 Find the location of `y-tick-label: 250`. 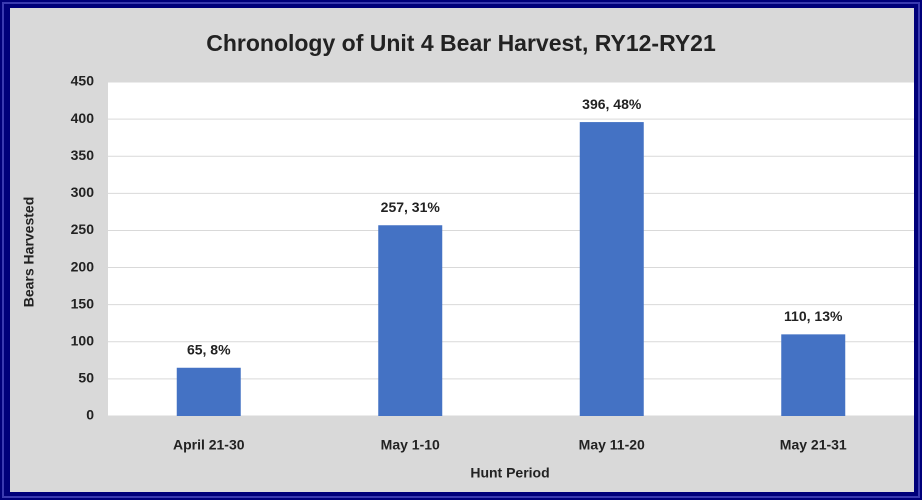

y-tick-label: 250 is located at coordinates (83, 229).